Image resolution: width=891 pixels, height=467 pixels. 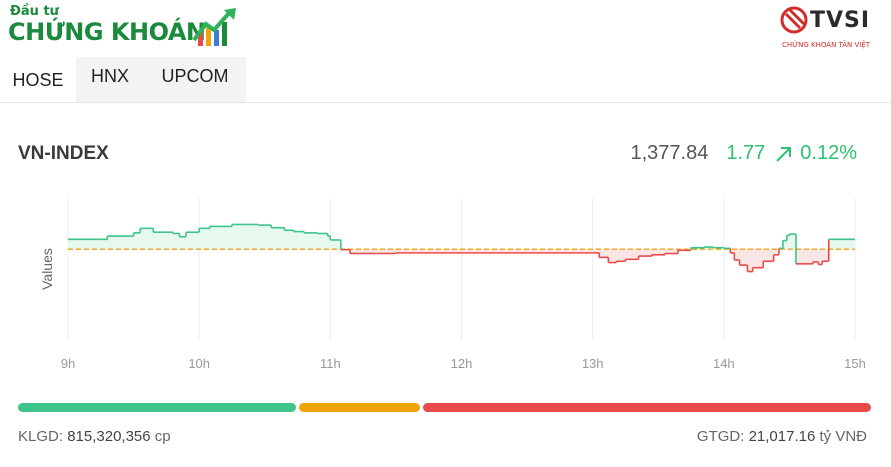 What do you see at coordinates (162, 436) in the screenshot?
I see `volume-unit: cp` at bounding box center [162, 436].